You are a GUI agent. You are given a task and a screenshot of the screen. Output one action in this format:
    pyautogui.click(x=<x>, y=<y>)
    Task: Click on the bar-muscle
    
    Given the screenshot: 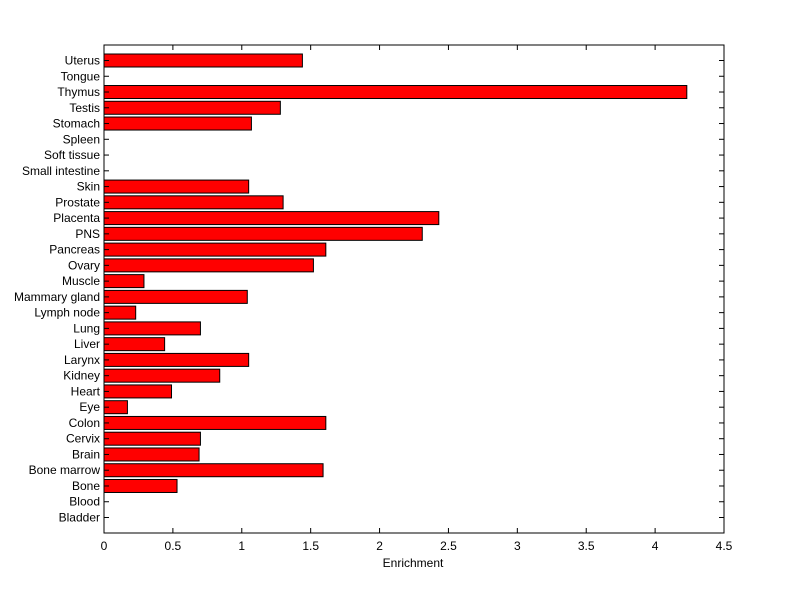 What is the action you would take?
    pyautogui.click(x=124, y=281)
    